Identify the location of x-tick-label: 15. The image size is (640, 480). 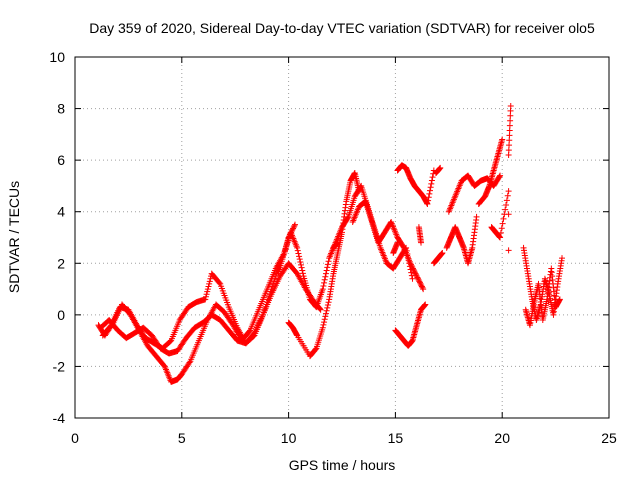
(396, 438).